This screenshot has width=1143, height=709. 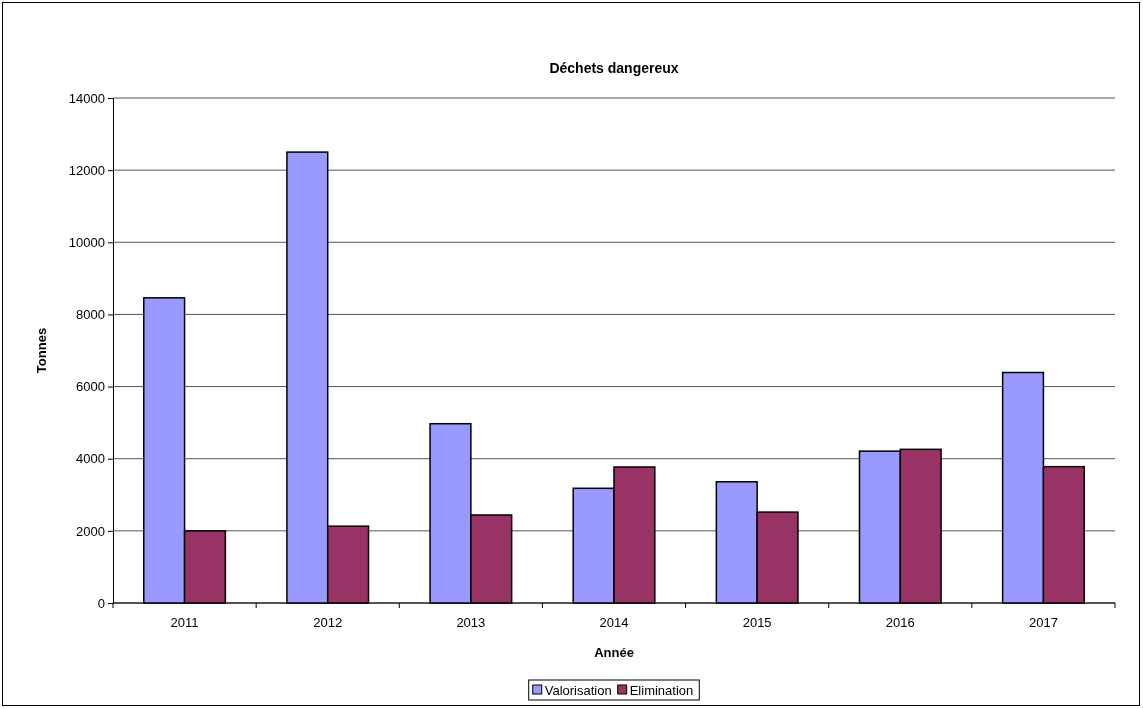 I want to click on y-tick-label: 8000, so click(x=90, y=315).